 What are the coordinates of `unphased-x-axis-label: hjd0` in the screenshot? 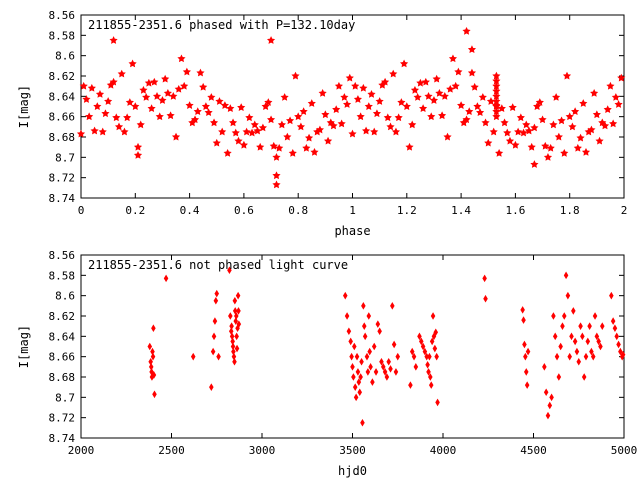 It's located at (352, 471).